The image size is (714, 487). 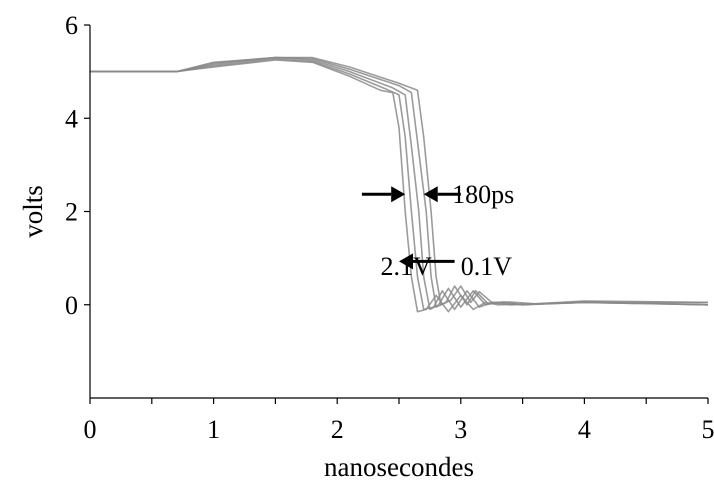 I want to click on x-tick-label: 3, so click(x=460, y=429).